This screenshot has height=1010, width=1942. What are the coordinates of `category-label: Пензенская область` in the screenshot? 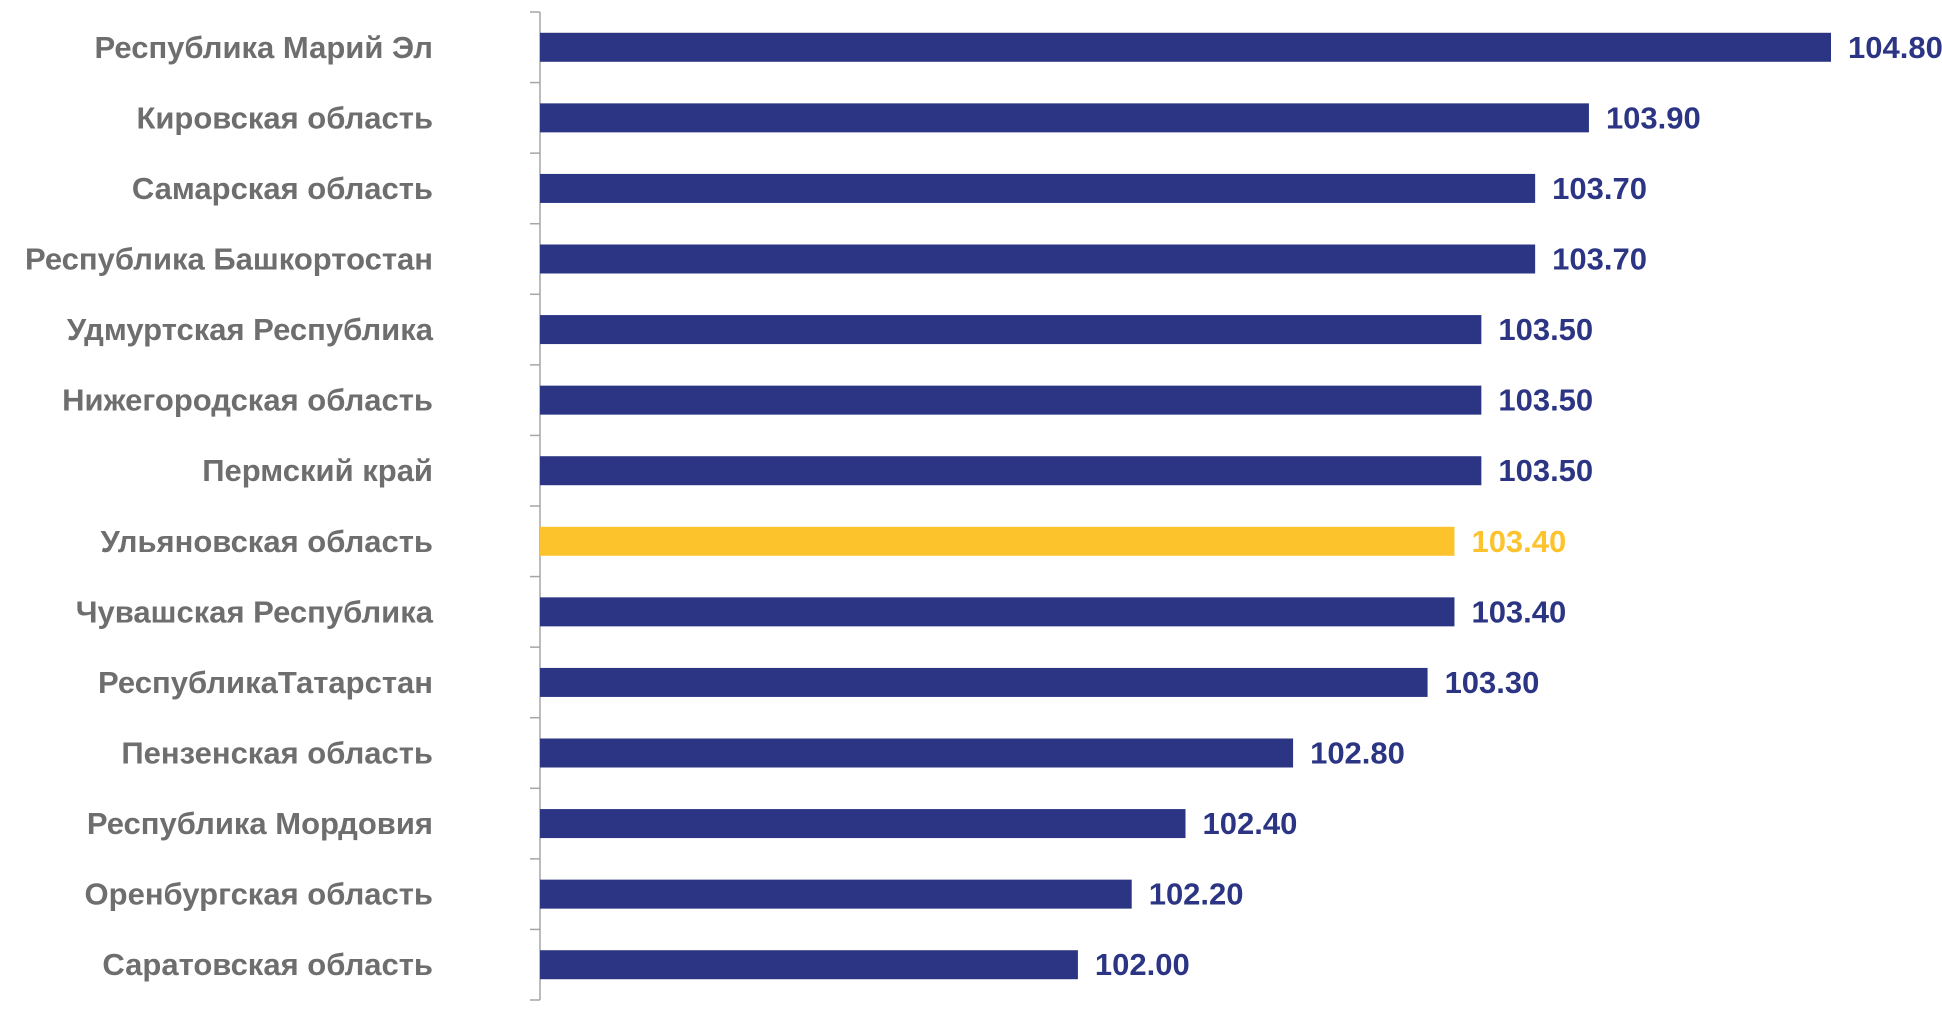 It's located at (277, 753).